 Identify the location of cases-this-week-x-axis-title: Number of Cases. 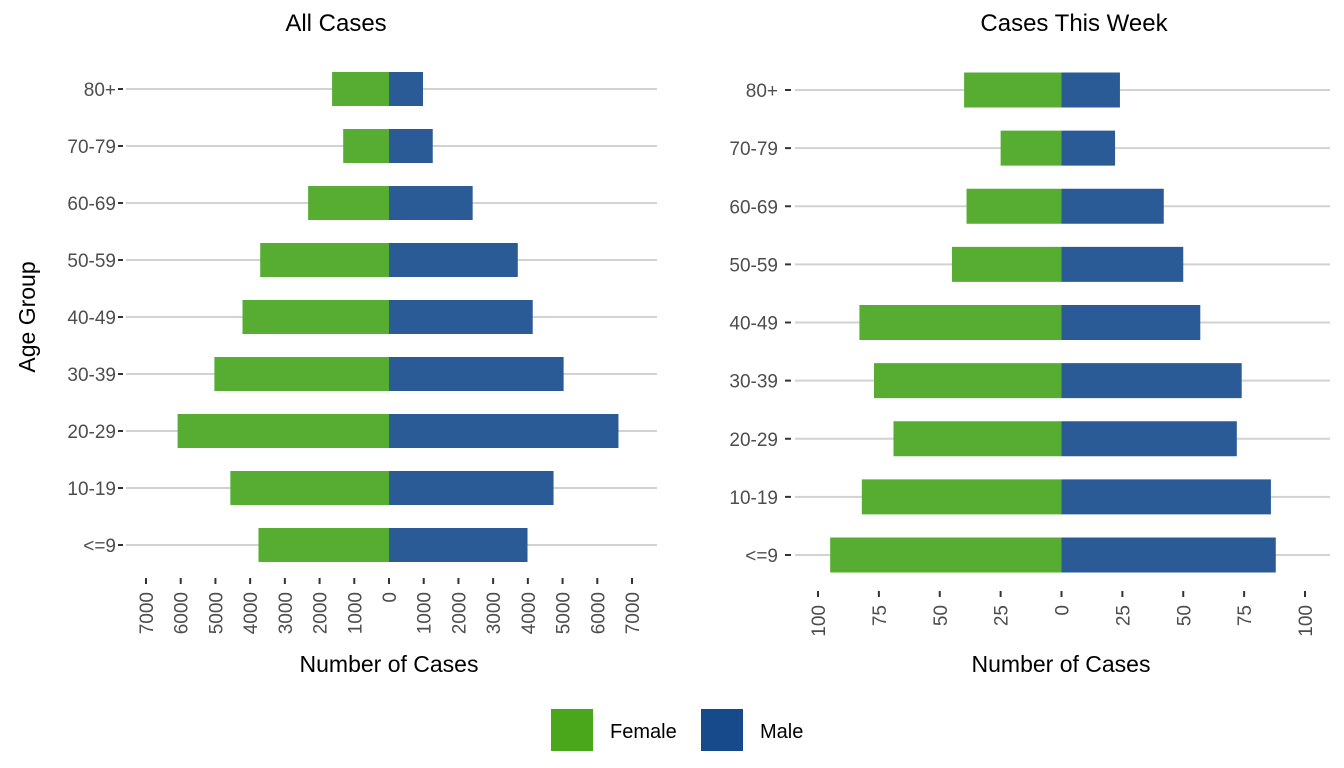
(1061, 664).